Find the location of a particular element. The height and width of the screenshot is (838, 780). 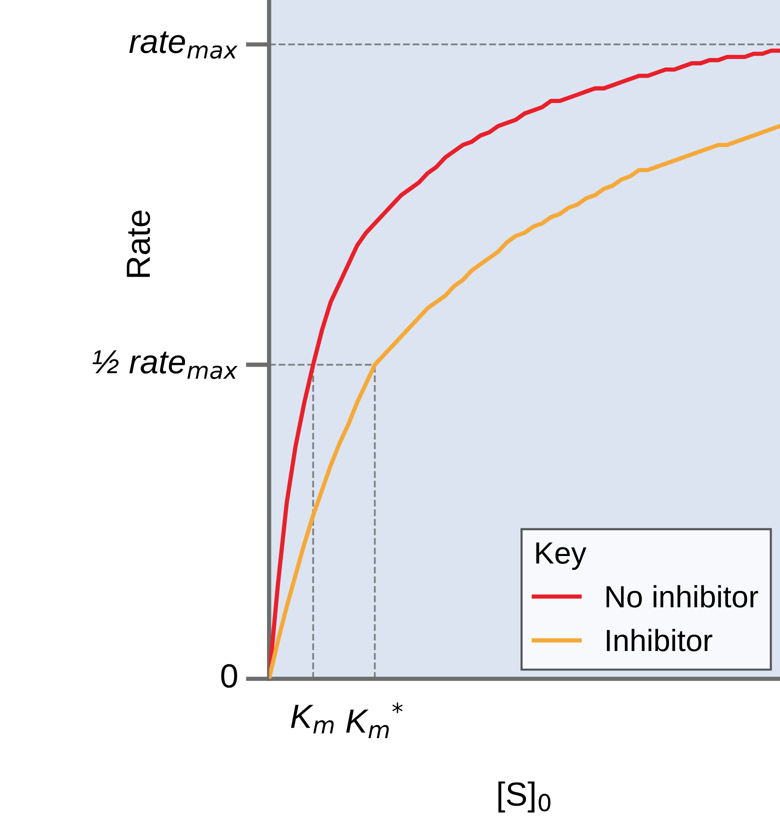

y-axis-title: Rate is located at coordinates (138, 243).